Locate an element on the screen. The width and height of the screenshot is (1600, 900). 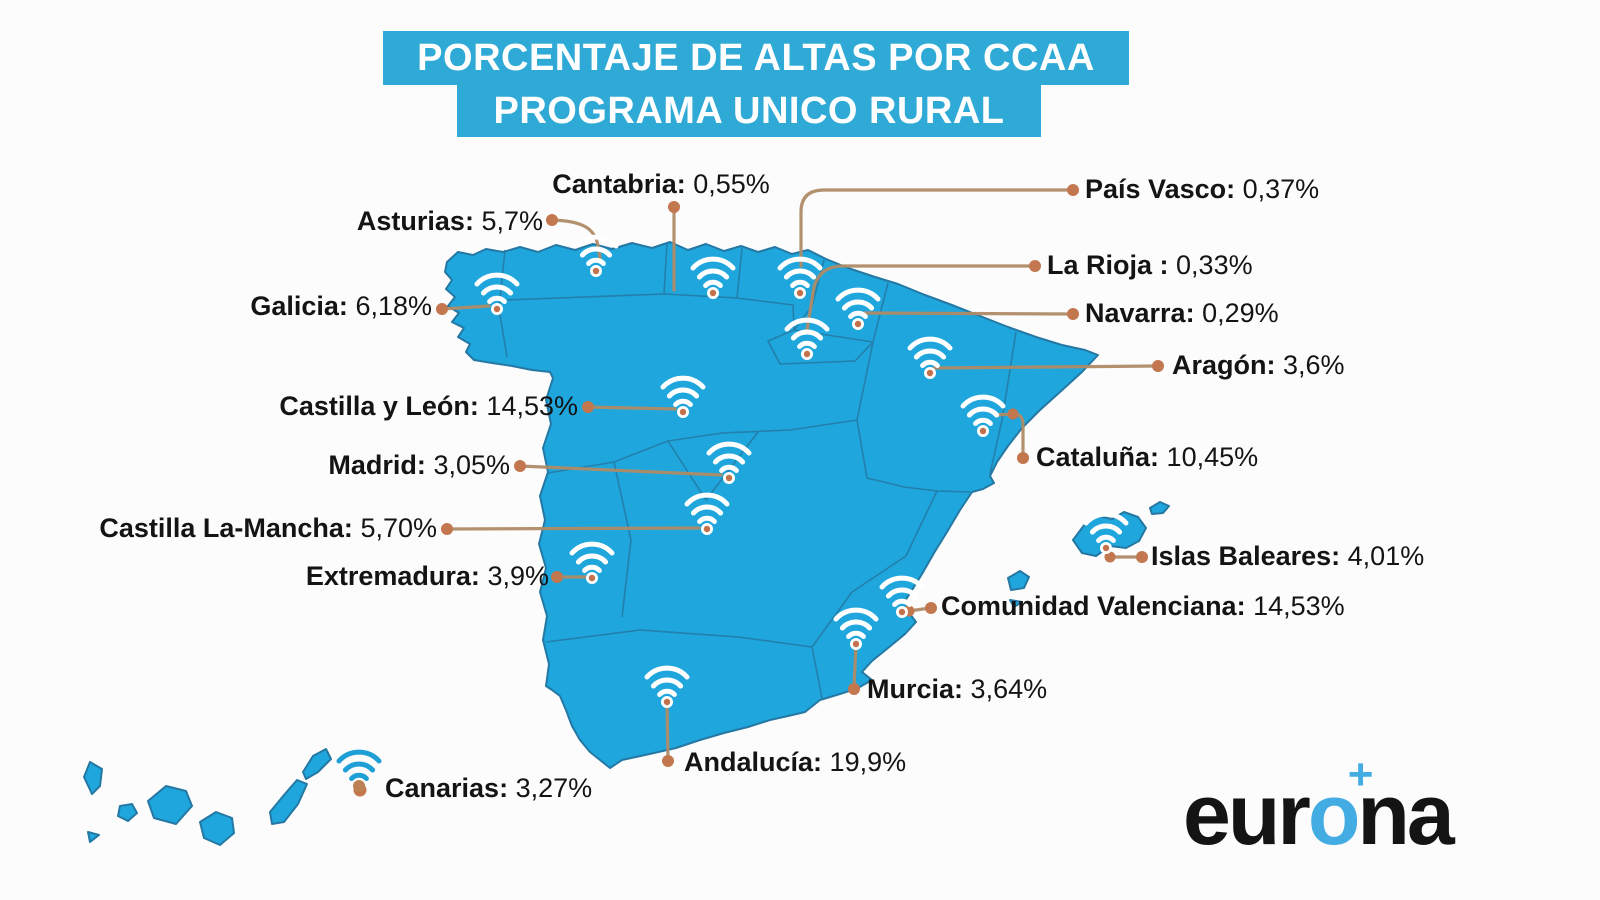
logo-text-pre: eur is located at coordinates (1247, 815).